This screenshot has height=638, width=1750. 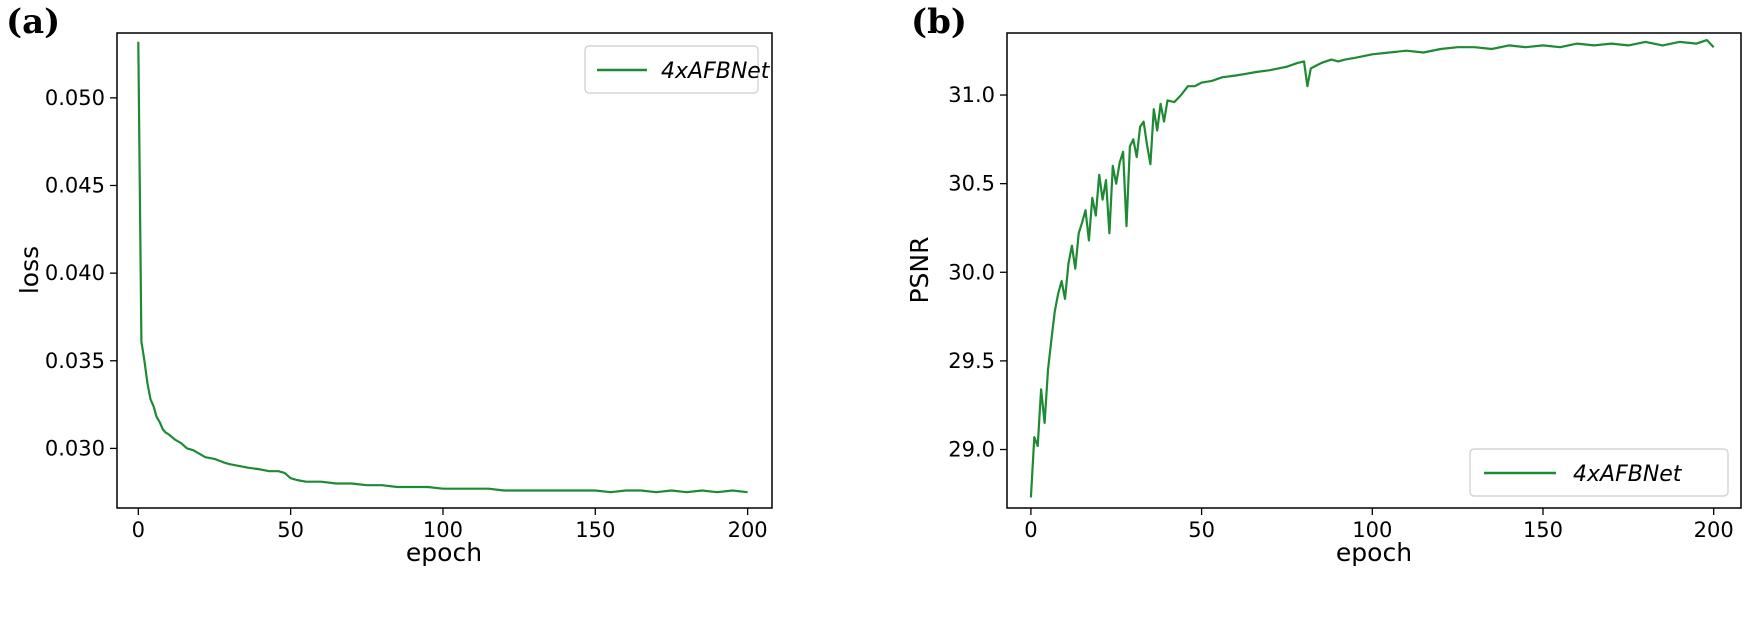 I want to click on psnr-x-tick-label: 100, so click(x=1372, y=530).